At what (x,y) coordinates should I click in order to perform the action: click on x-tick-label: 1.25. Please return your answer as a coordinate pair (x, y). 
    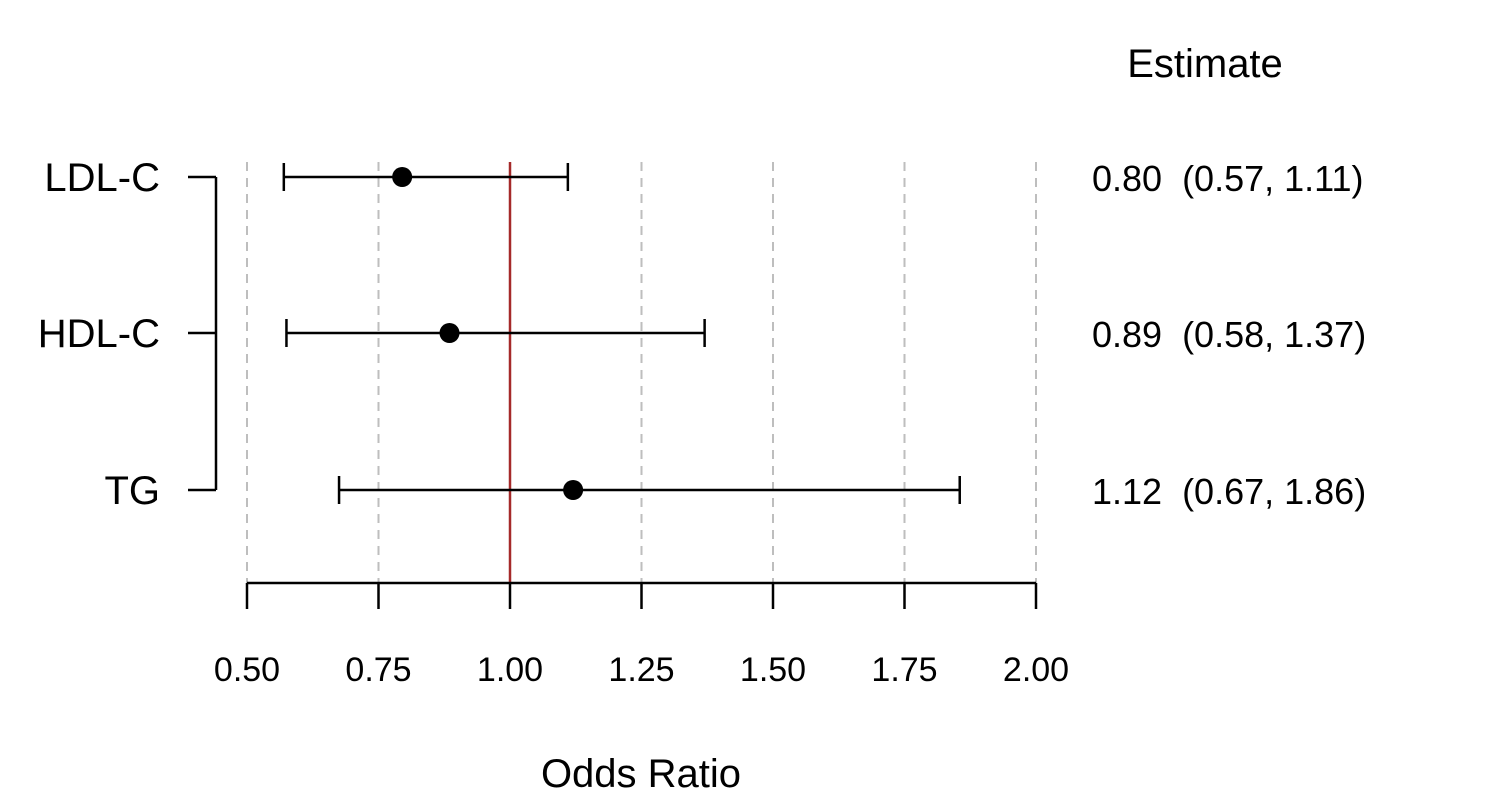
    Looking at the image, I should click on (641, 670).